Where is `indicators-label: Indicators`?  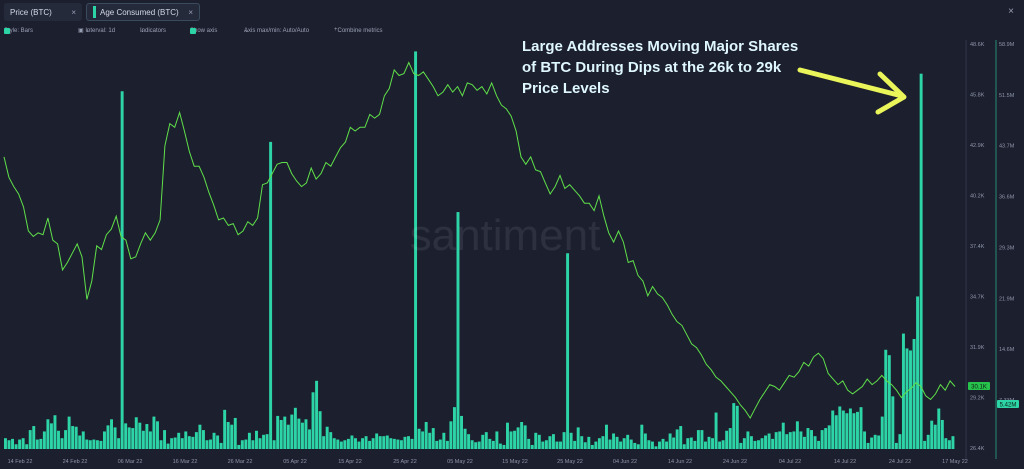
indicators-label: Indicators is located at coordinates (153, 31).